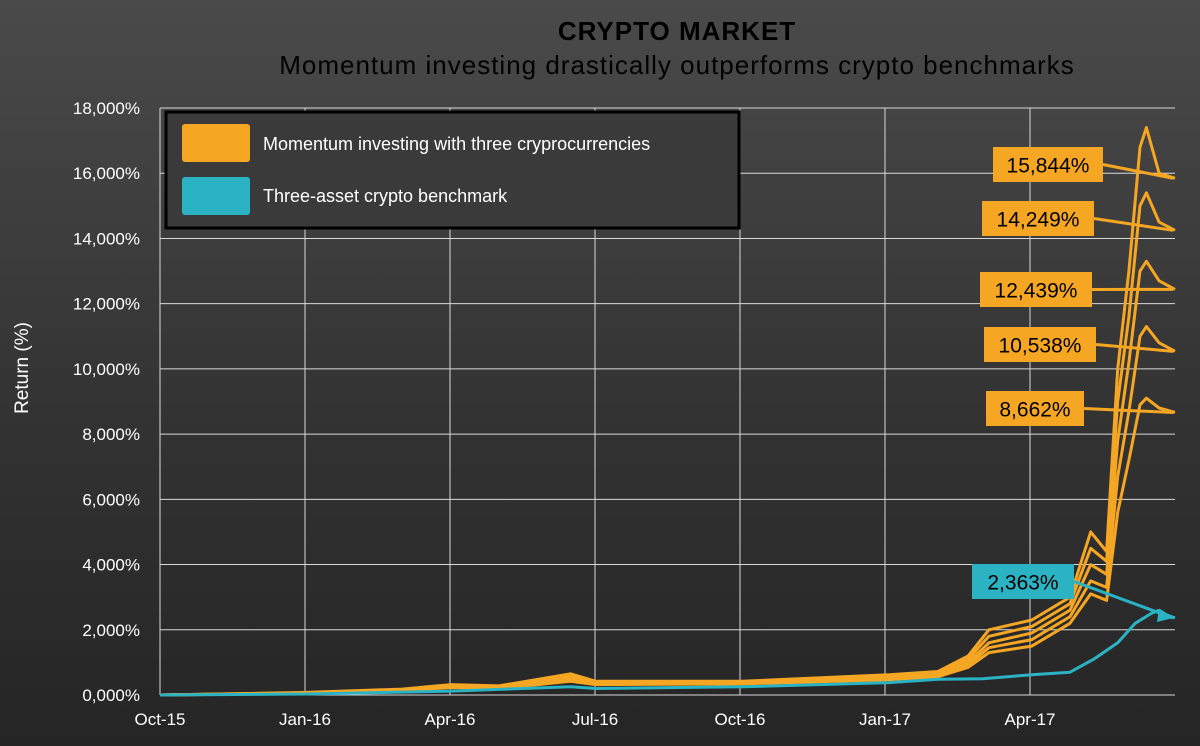 This screenshot has height=746, width=1200. Describe the element at coordinates (1029, 719) in the screenshot. I see `x-tick-label: Apr-17` at that location.